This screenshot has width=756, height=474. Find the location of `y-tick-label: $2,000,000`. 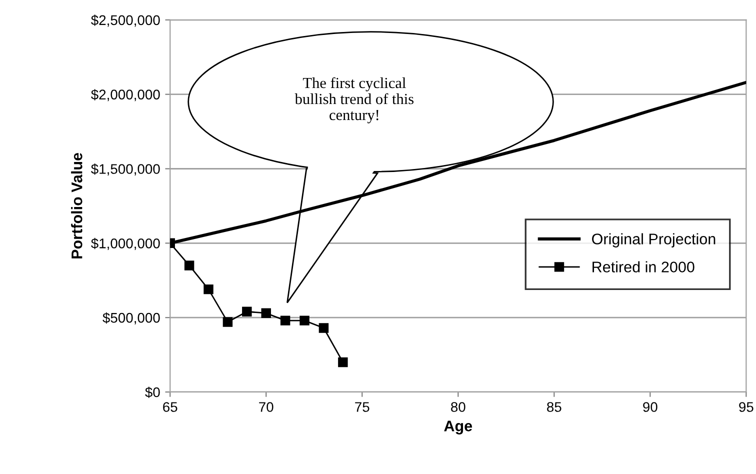

y-tick-label: $2,000,000 is located at coordinates (125, 95).